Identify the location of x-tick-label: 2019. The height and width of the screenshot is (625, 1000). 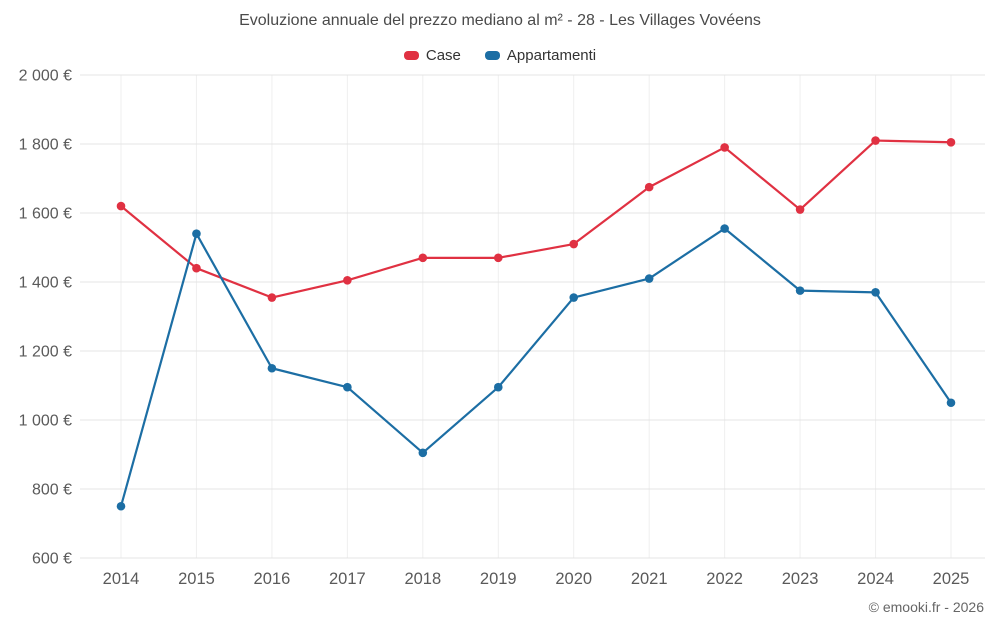
(498, 579).